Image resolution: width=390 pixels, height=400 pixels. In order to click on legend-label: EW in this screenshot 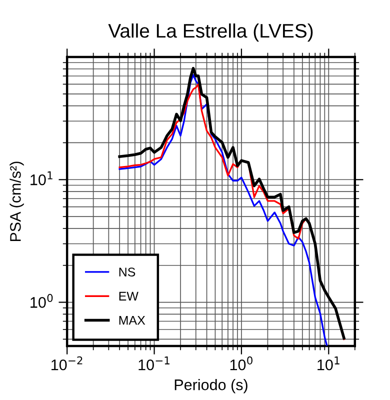, I will do `click(128, 296)`.